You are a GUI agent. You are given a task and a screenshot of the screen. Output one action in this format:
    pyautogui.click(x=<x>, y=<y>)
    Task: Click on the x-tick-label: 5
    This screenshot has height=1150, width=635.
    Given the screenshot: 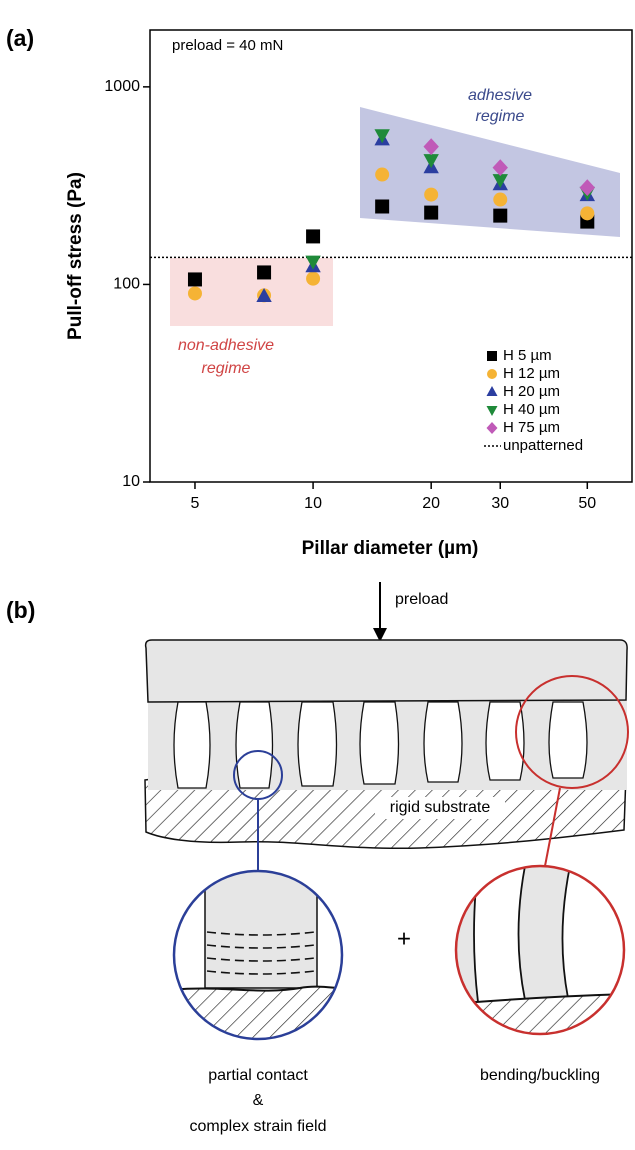 What is the action you would take?
    pyautogui.click(x=195, y=503)
    